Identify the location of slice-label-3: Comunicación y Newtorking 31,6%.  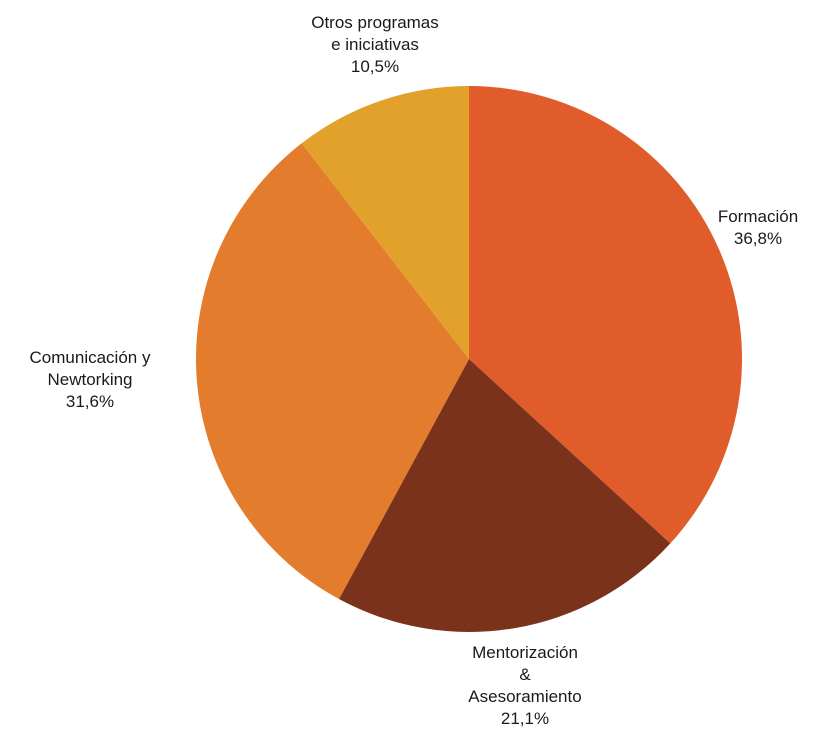
(90, 379).